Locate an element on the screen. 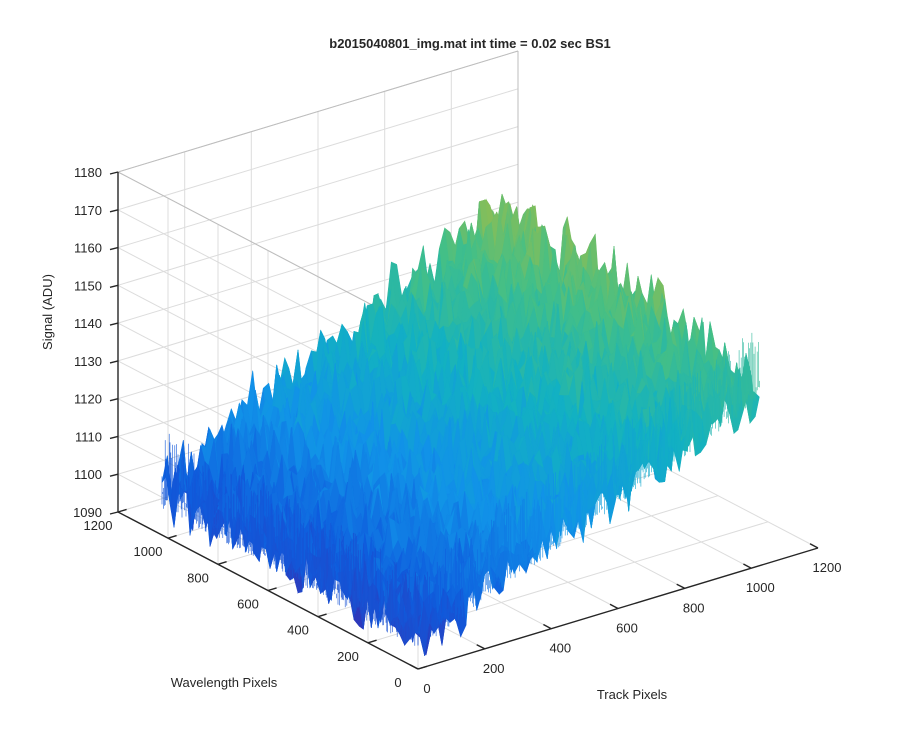  y-tick-label: 1200 is located at coordinates (98, 525).